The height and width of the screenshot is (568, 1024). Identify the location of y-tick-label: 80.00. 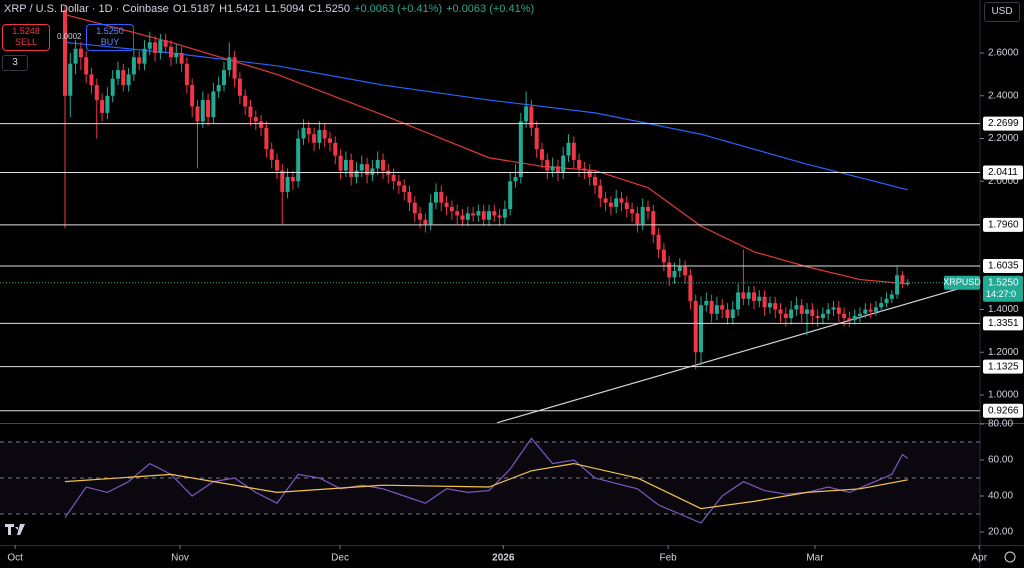
(1000, 424).